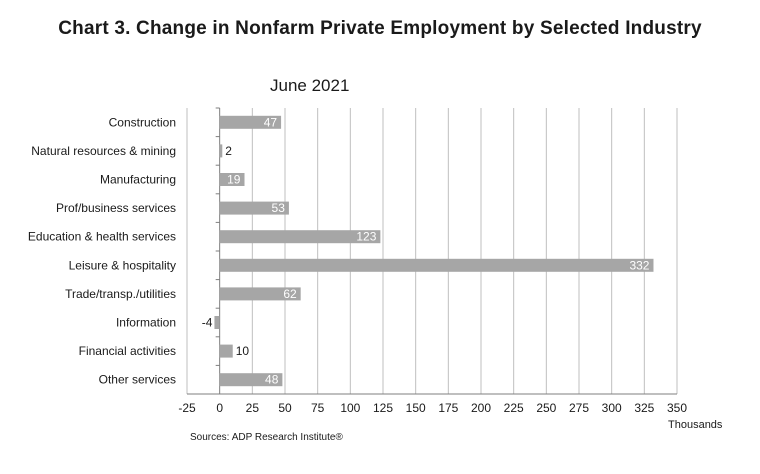  What do you see at coordinates (366, 237) in the screenshot?
I see `data-label: 123` at bounding box center [366, 237].